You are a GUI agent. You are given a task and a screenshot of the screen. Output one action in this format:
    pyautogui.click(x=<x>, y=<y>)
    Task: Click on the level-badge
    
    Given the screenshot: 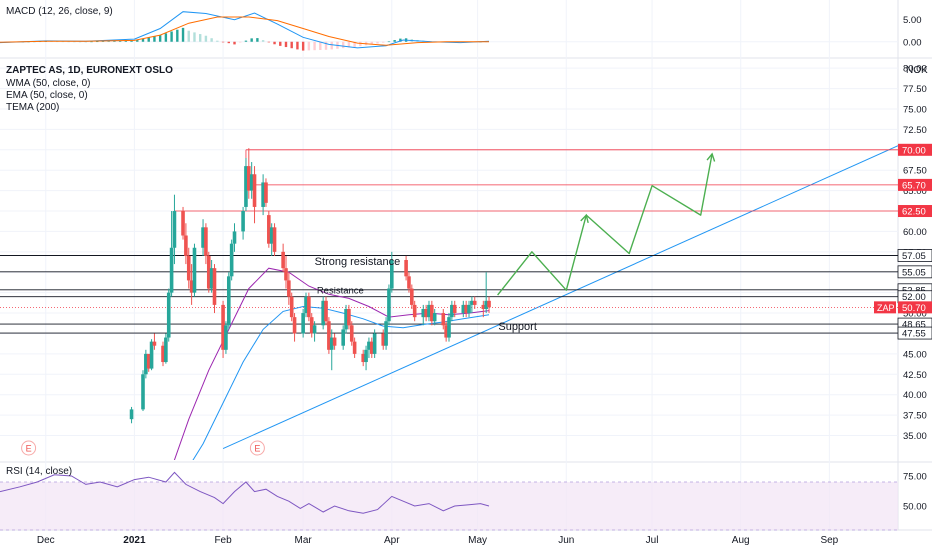 What is the action you would take?
    pyautogui.click(x=914, y=333)
    